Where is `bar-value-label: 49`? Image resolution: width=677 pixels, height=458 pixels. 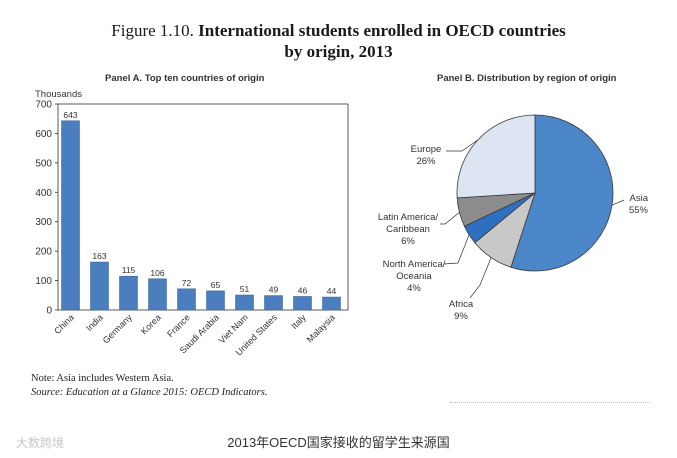 bar-value-label: 49 is located at coordinates (274, 290).